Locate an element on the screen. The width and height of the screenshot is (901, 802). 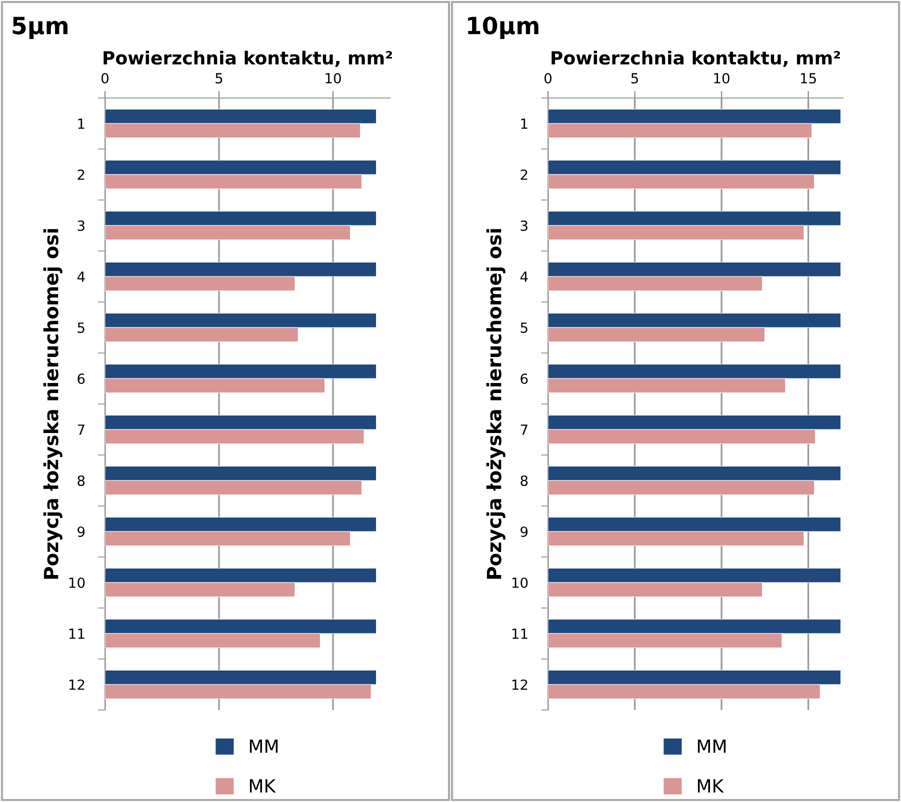
chart-title: 10µm is located at coordinates (503, 28).